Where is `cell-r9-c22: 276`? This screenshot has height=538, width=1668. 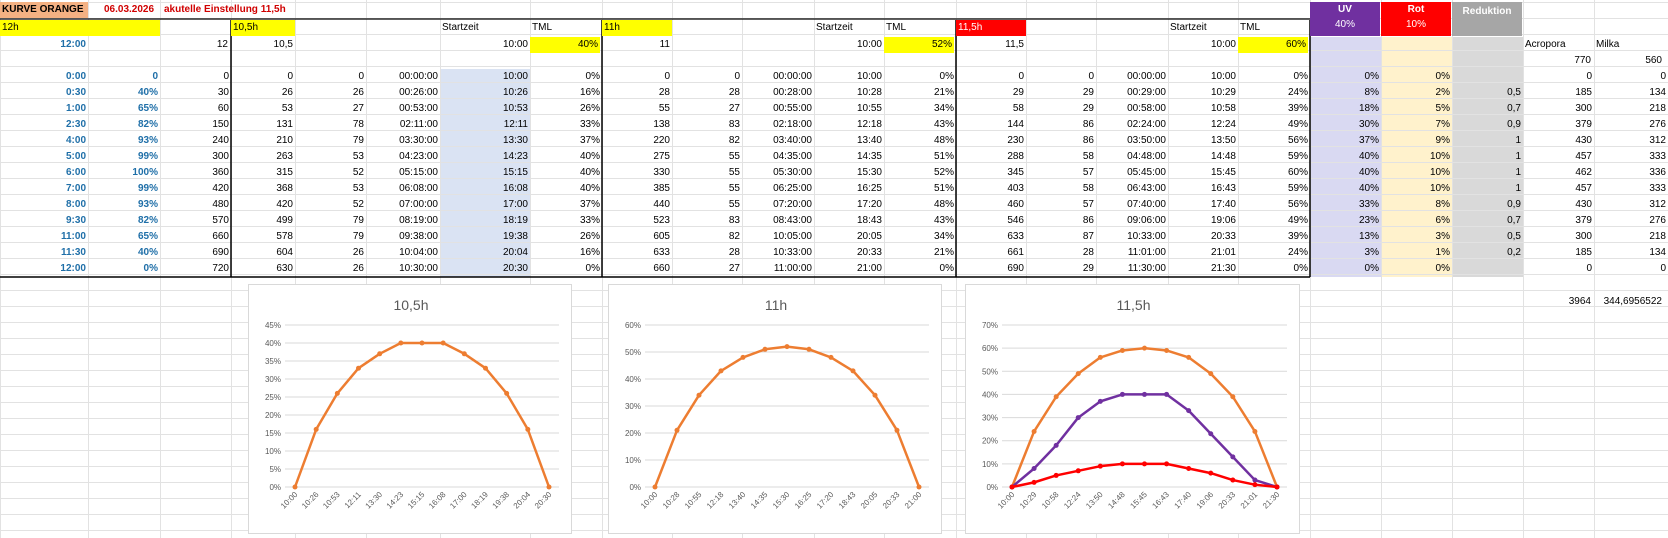
cell-r9-c22: 276 is located at coordinates (1657, 220).